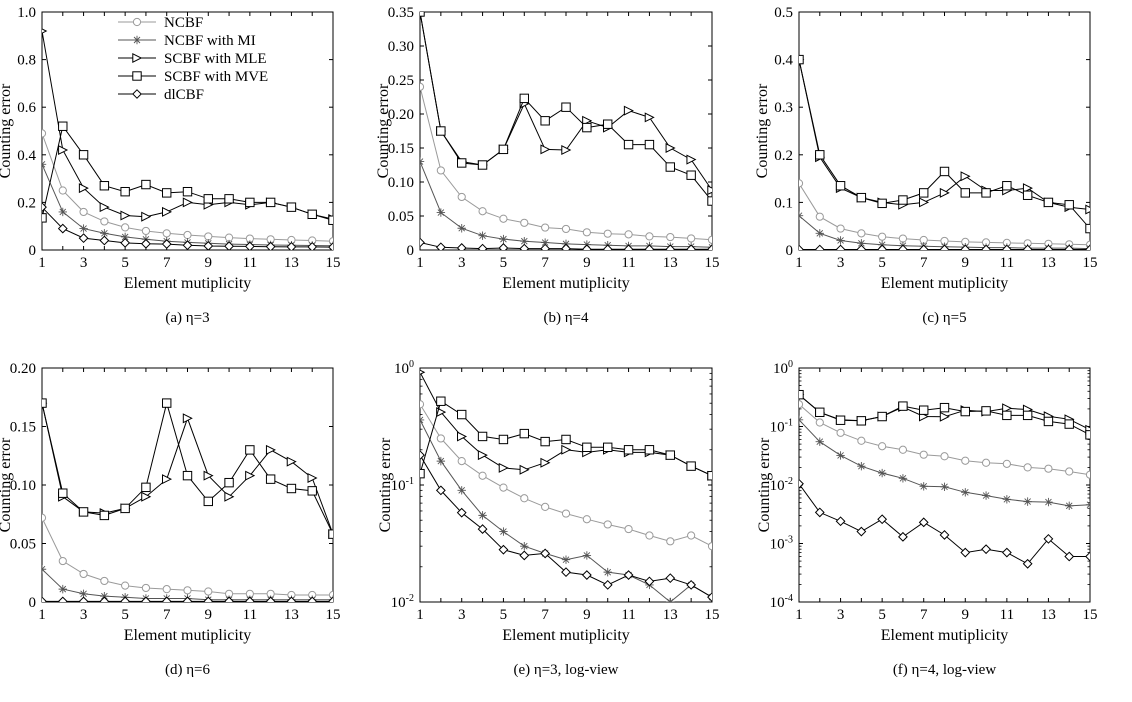 The image size is (1132, 702). I want to click on y-tick-label: 0.4, so click(26, 156).